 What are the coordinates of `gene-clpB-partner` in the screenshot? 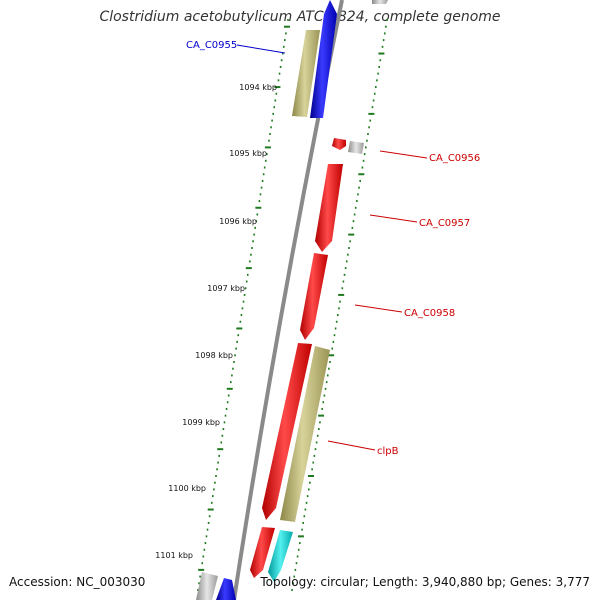 It's located at (305, 434).